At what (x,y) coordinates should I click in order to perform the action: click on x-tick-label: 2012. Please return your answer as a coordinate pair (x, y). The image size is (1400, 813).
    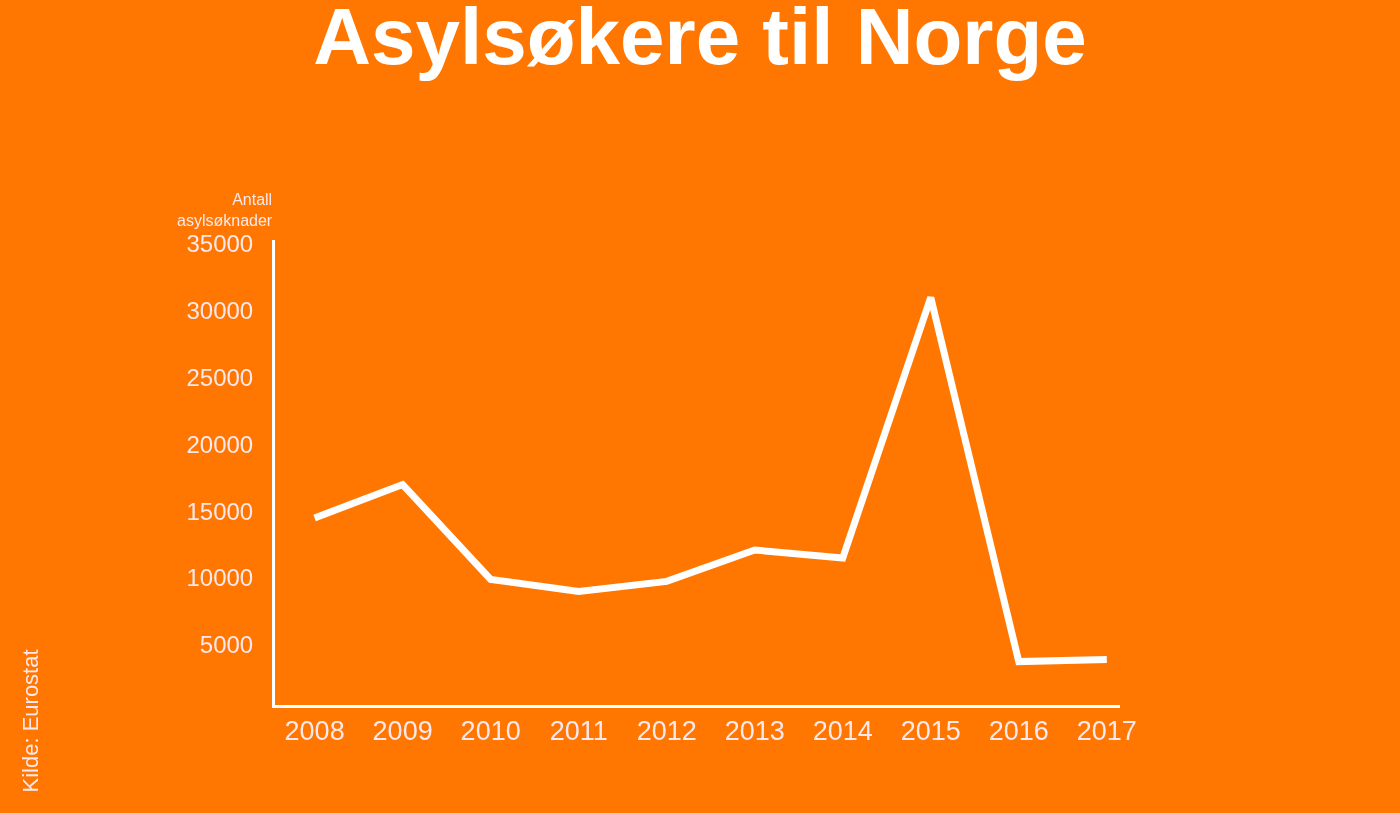
    Looking at the image, I should click on (666, 731).